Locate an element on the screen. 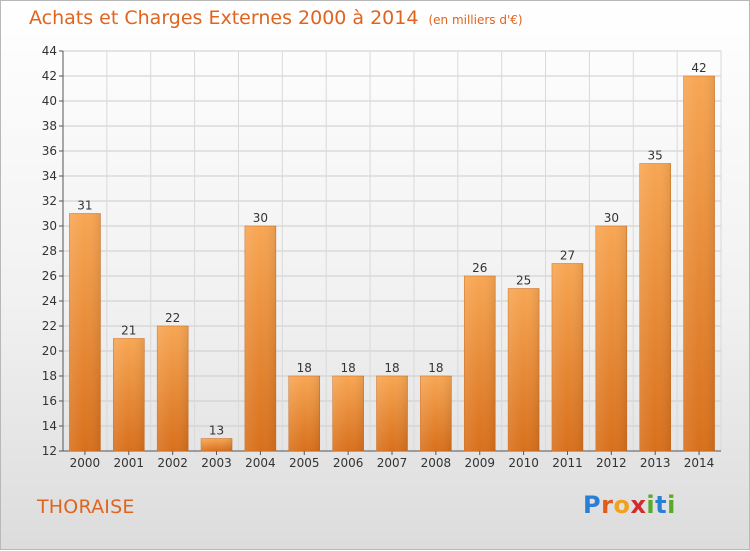  logo-letter: r is located at coordinates (607, 505).